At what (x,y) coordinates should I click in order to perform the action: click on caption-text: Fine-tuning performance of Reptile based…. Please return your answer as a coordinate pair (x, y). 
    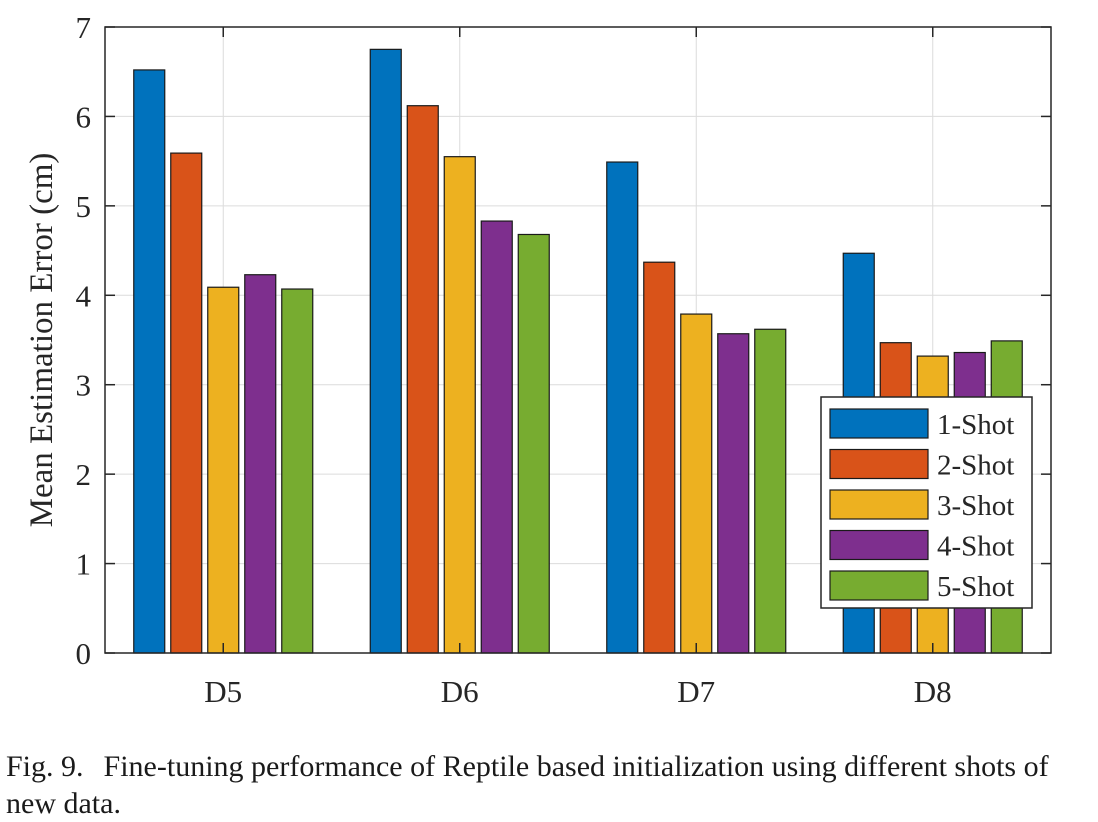
    Looking at the image, I should click on (527, 785).